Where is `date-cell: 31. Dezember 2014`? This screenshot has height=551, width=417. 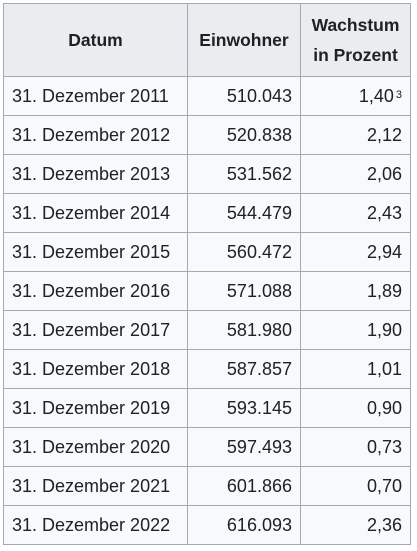 date-cell: 31. Dezember 2014 is located at coordinates (95, 213).